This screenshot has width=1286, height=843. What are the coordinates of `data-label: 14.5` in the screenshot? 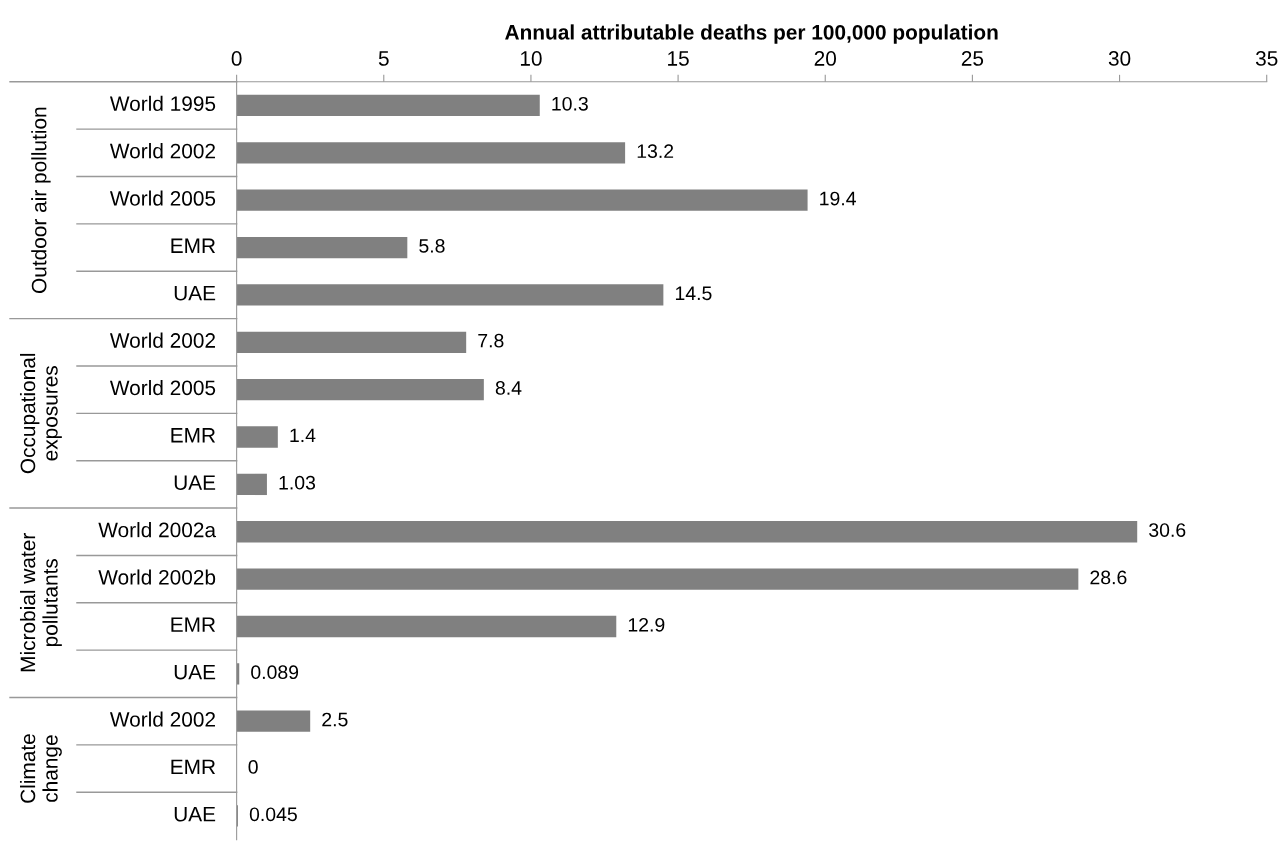 It's located at (693, 293).